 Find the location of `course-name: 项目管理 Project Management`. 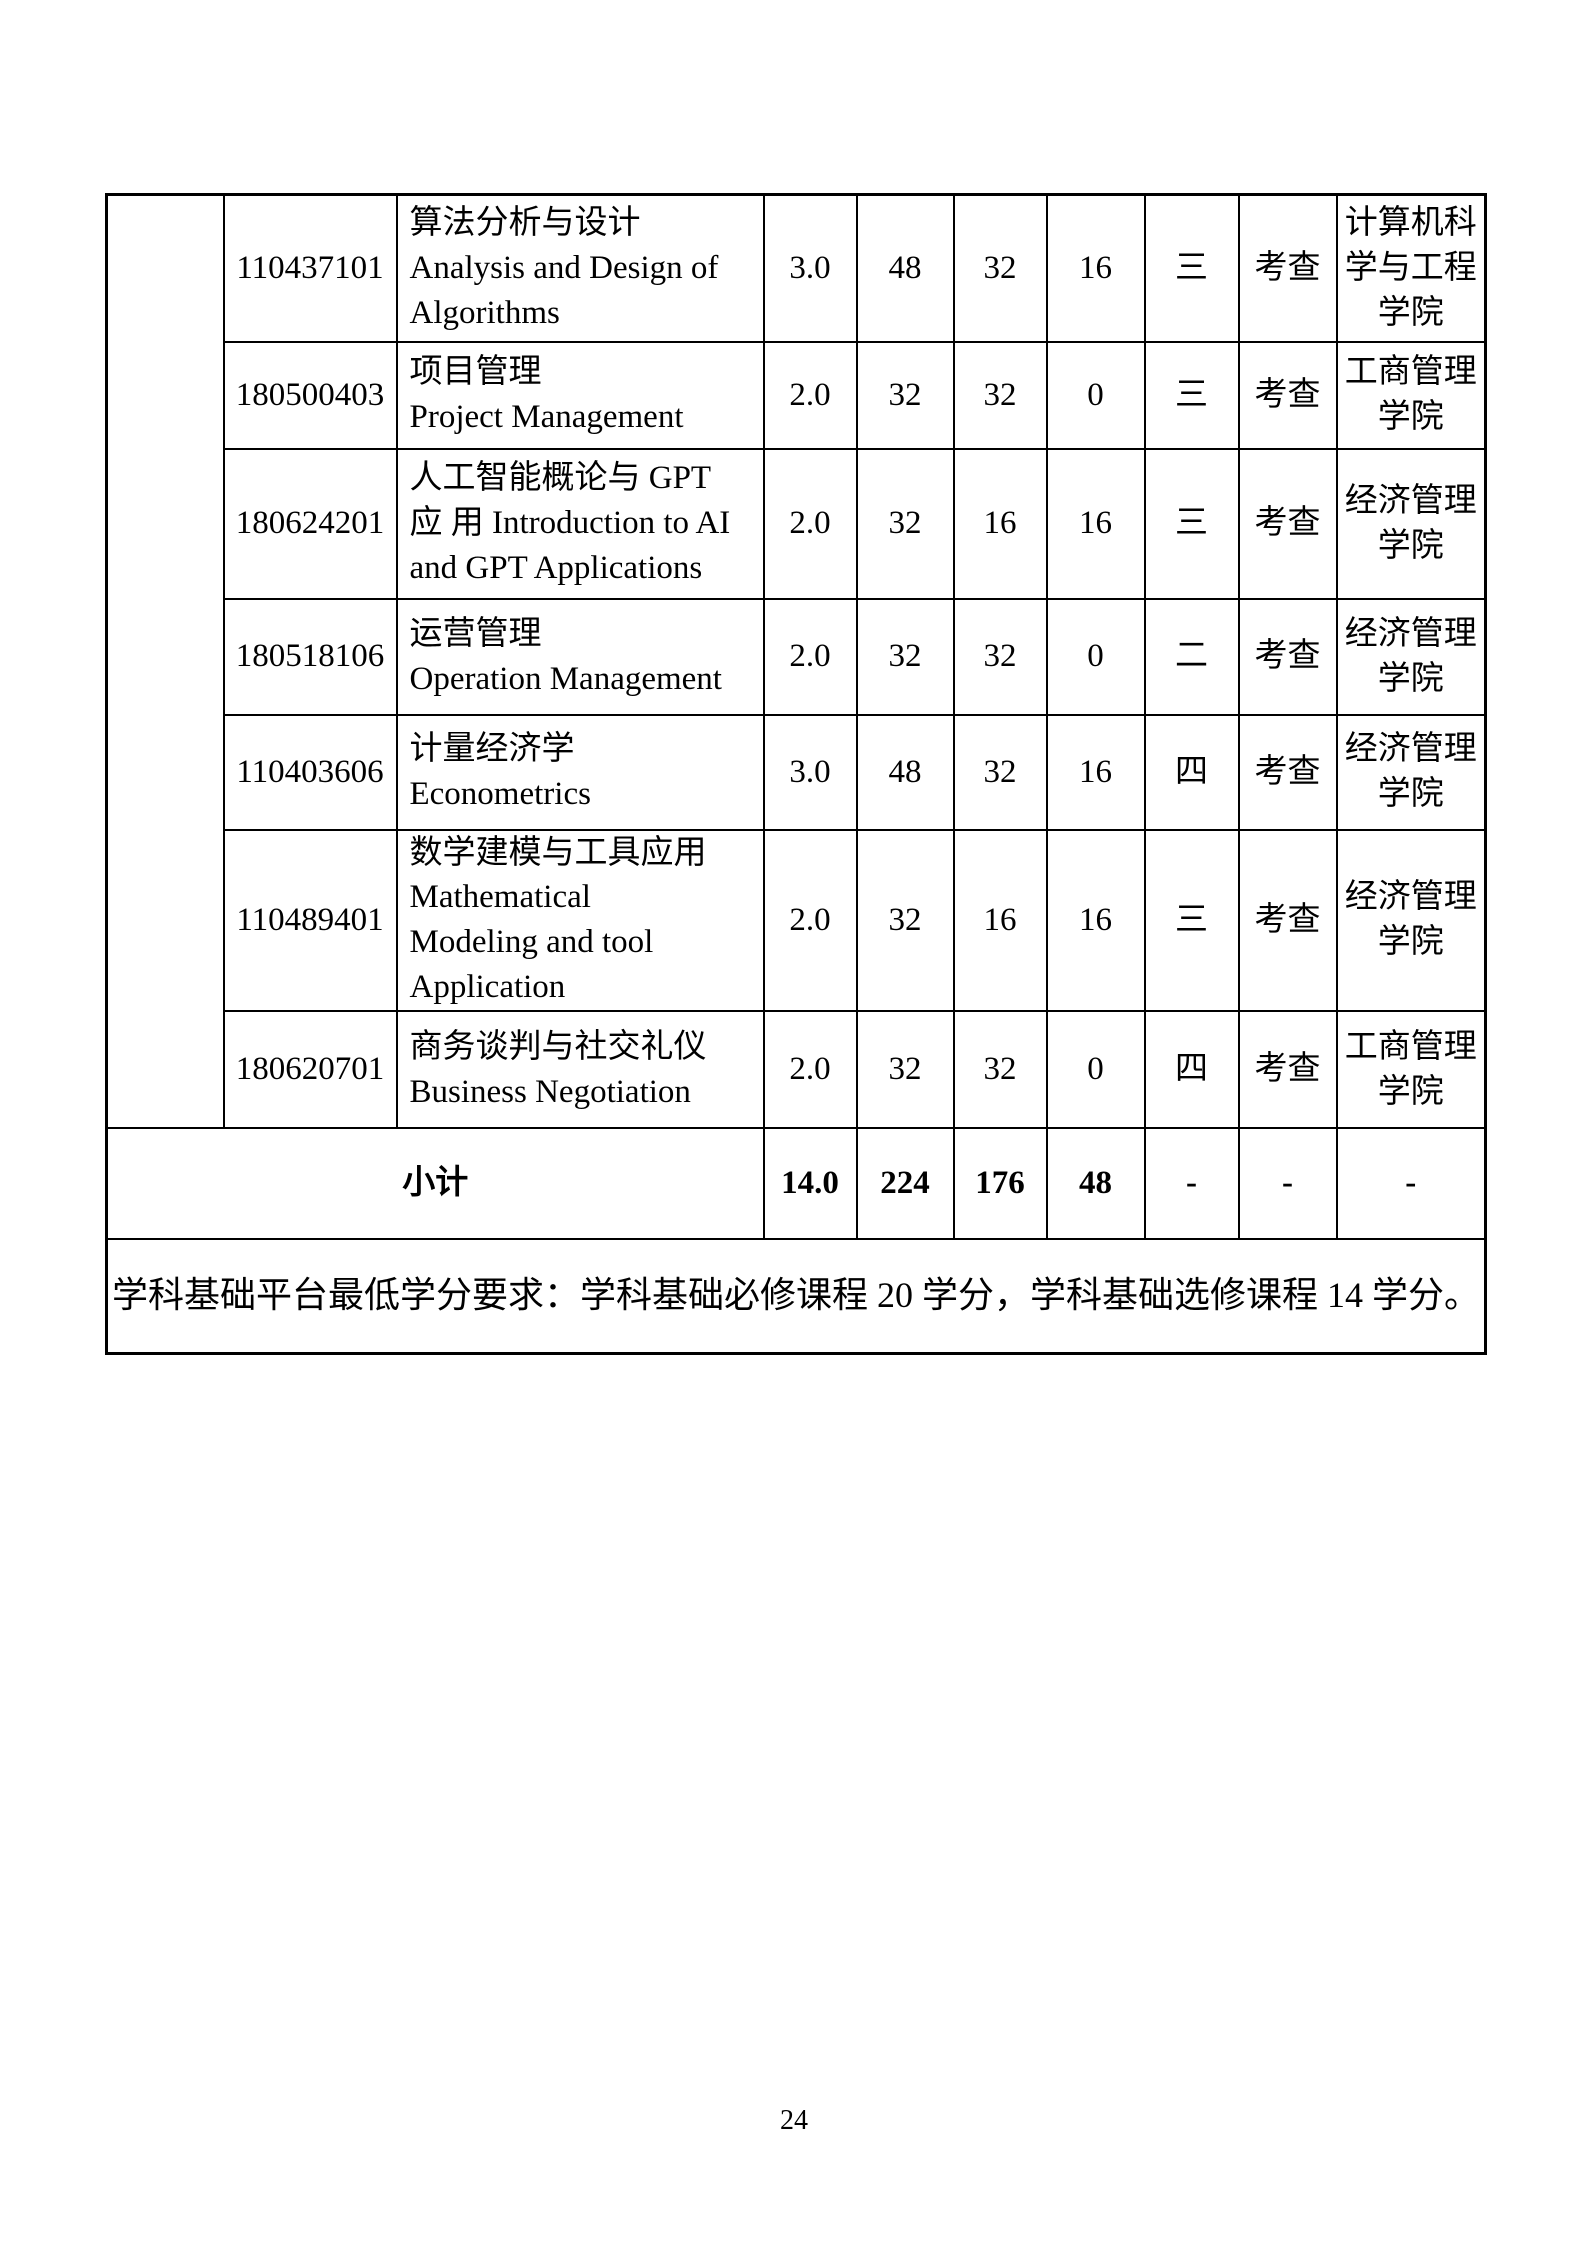

course-name: 项目管理 Project Management is located at coordinates (580, 395).